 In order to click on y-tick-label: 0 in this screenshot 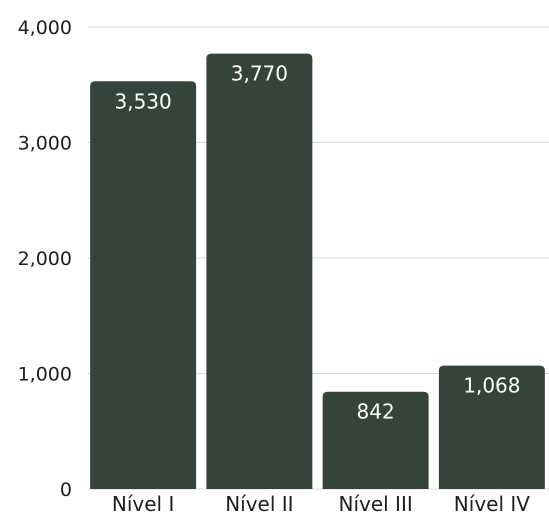, I will do `click(66, 490)`.